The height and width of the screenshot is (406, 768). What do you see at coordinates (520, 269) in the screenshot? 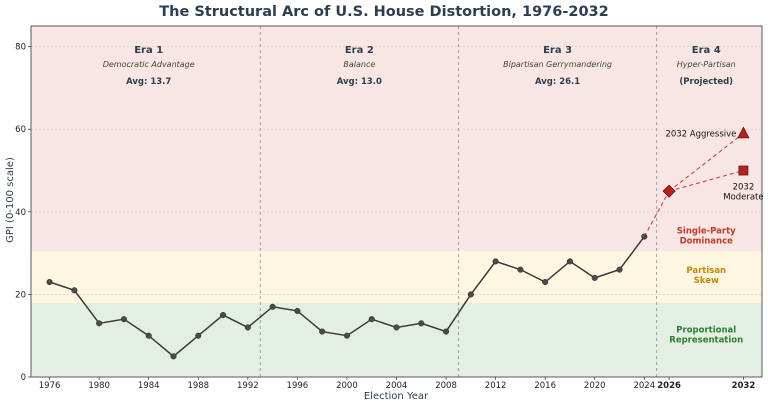
I see `data-point-2014` at bounding box center [520, 269].